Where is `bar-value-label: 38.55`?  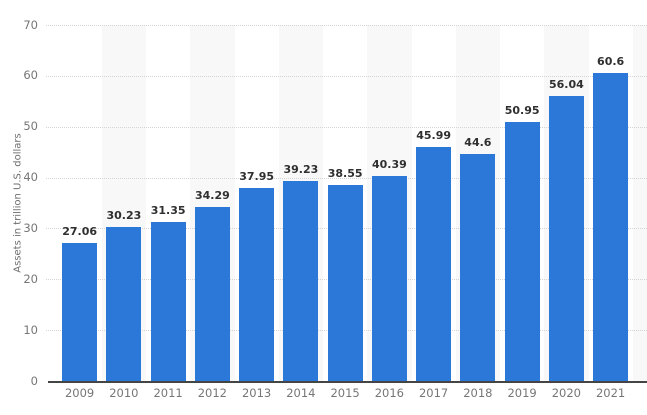 bar-value-label: 38.55 is located at coordinates (345, 173).